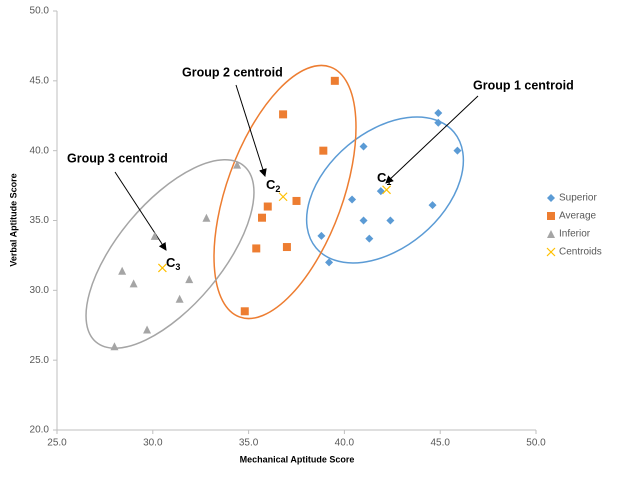  I want to click on y-tick-label: 45.0, so click(40, 80).